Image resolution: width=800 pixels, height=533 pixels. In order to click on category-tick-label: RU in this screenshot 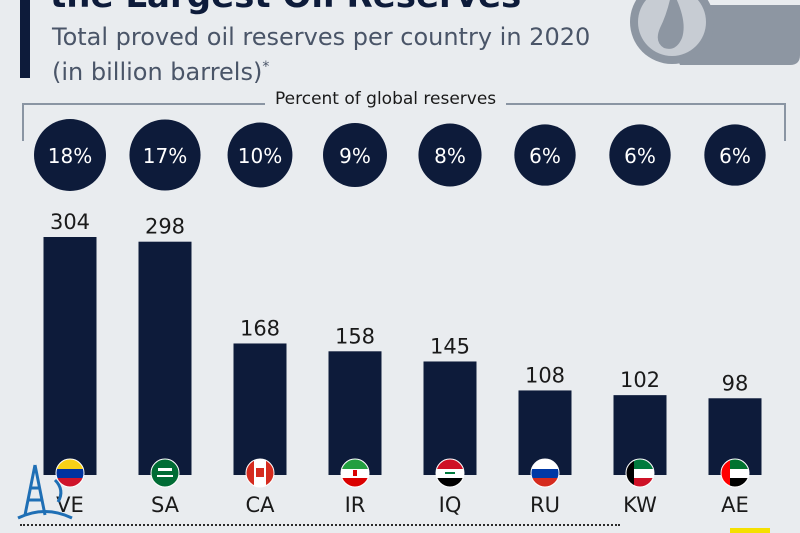, I will do `click(545, 505)`.